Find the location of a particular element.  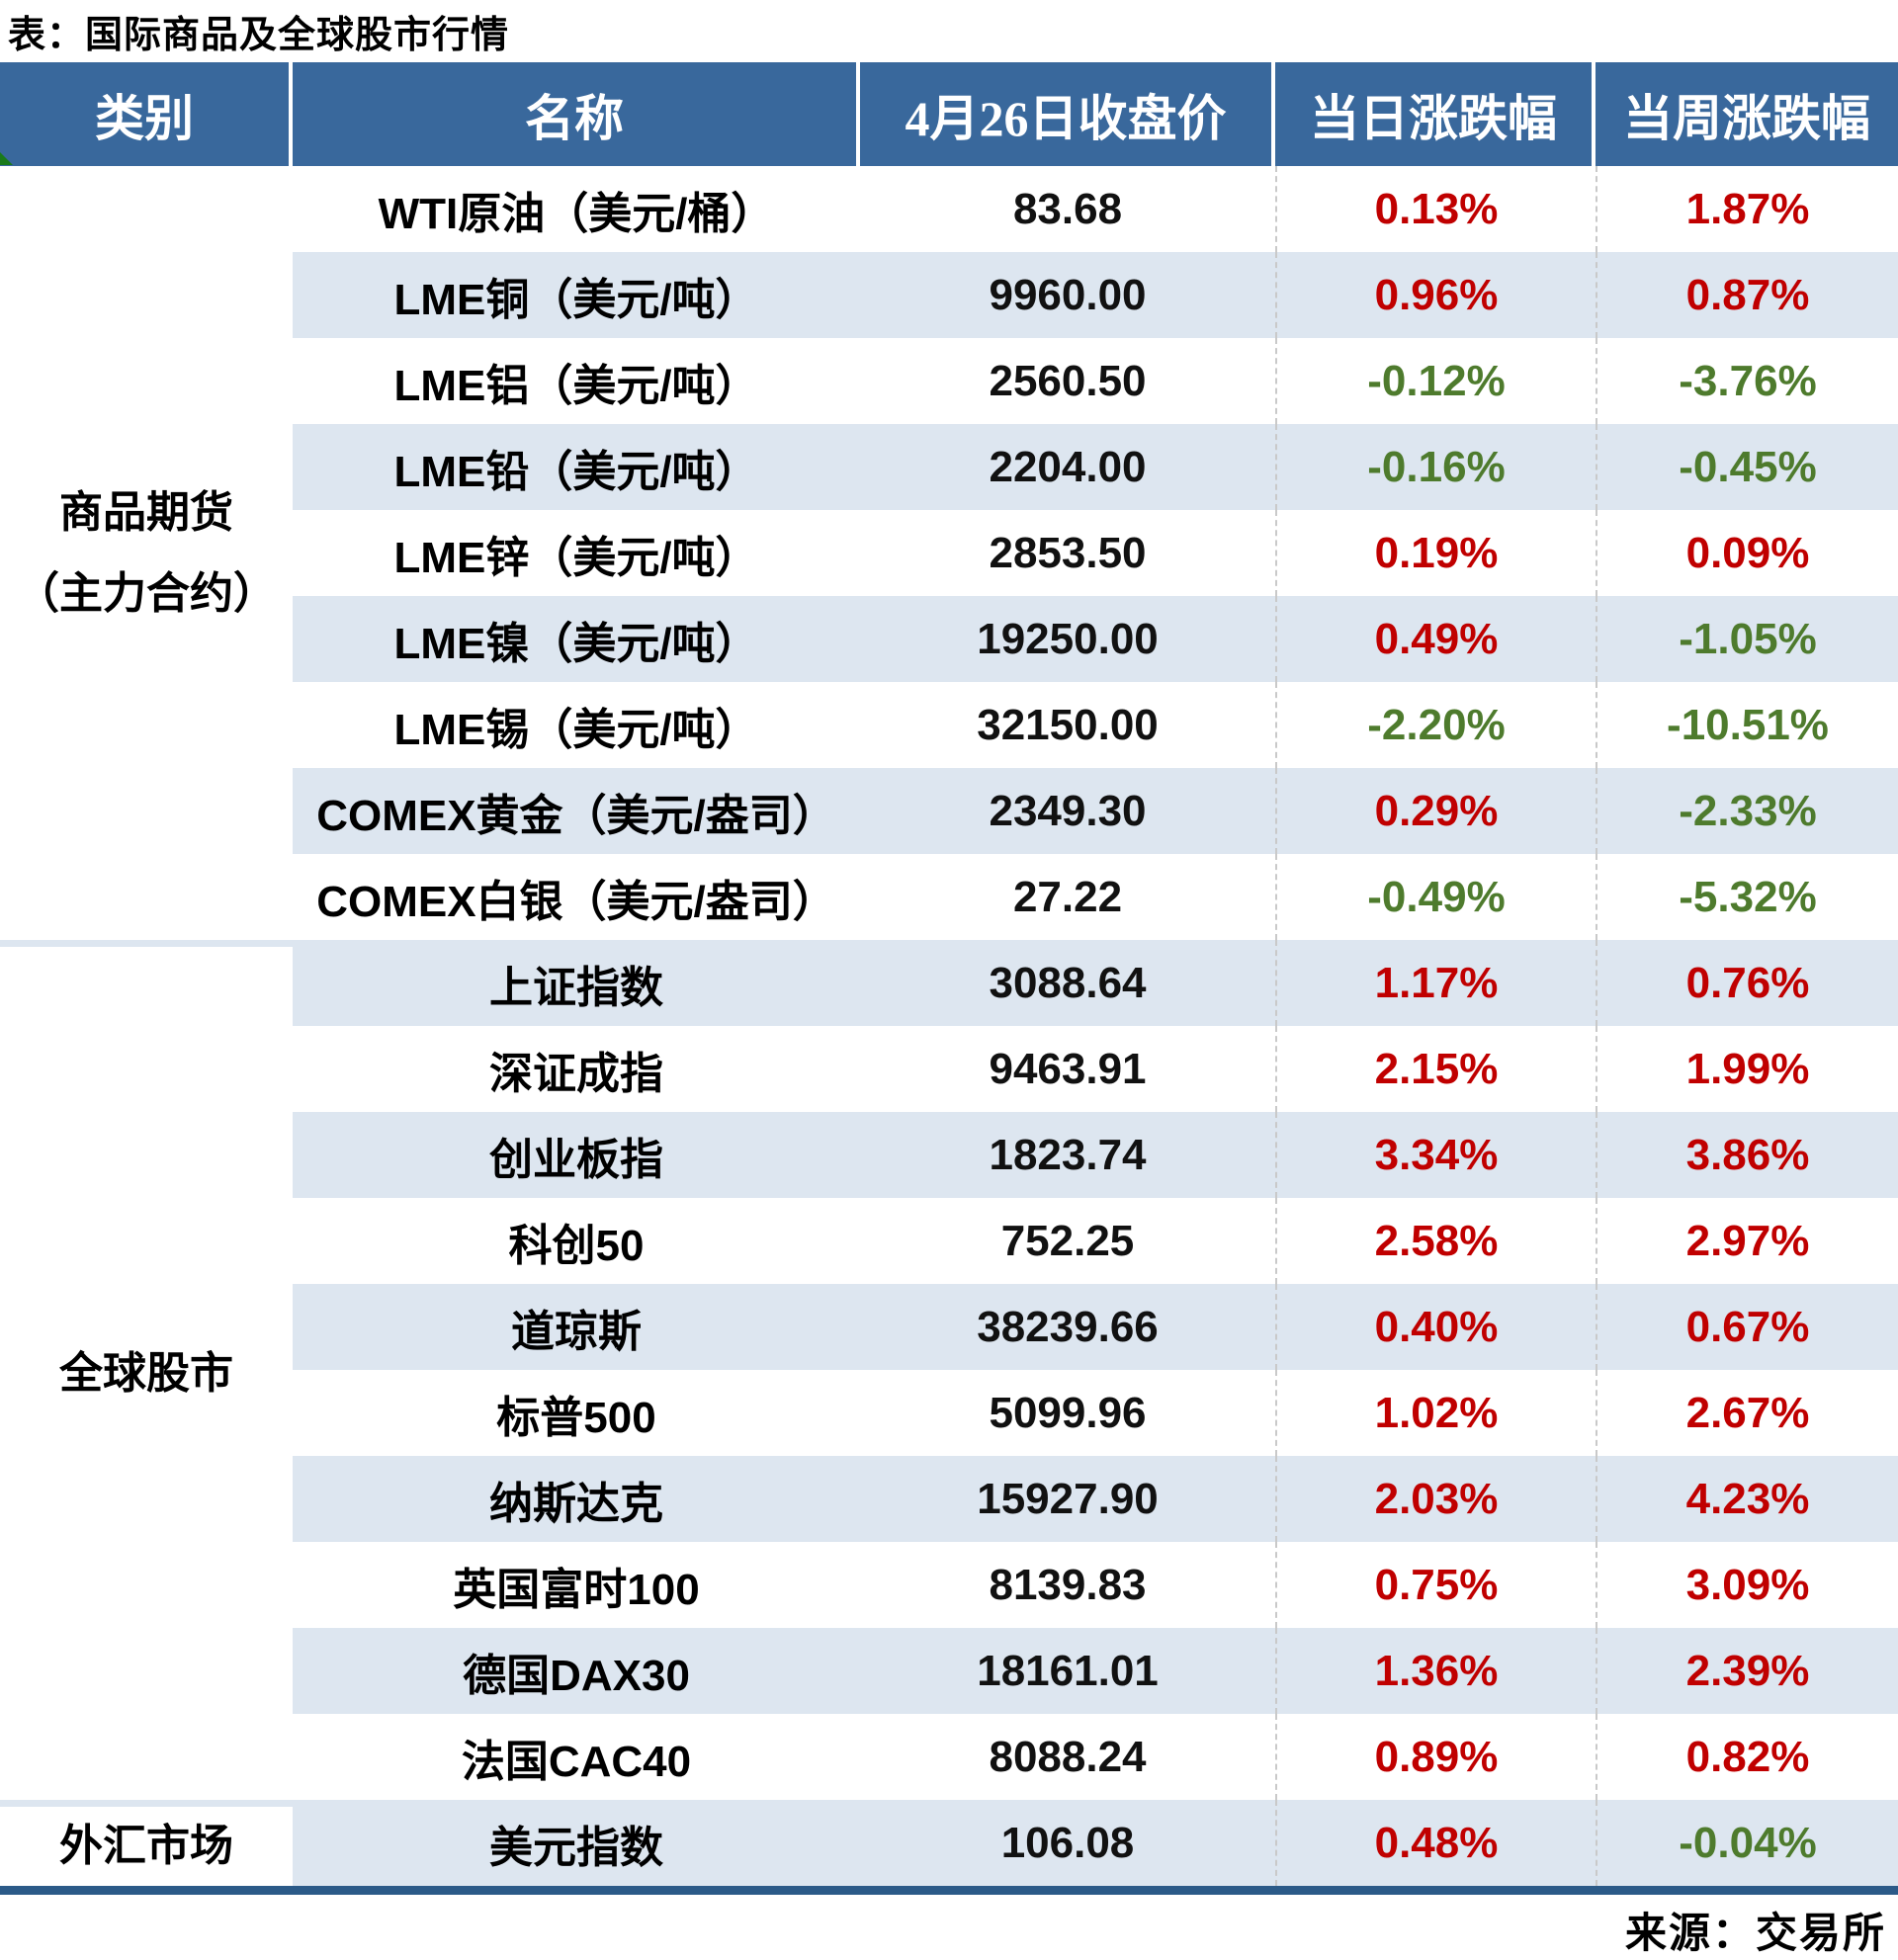

close-price-cell: 19250.00 is located at coordinates (1067, 639).